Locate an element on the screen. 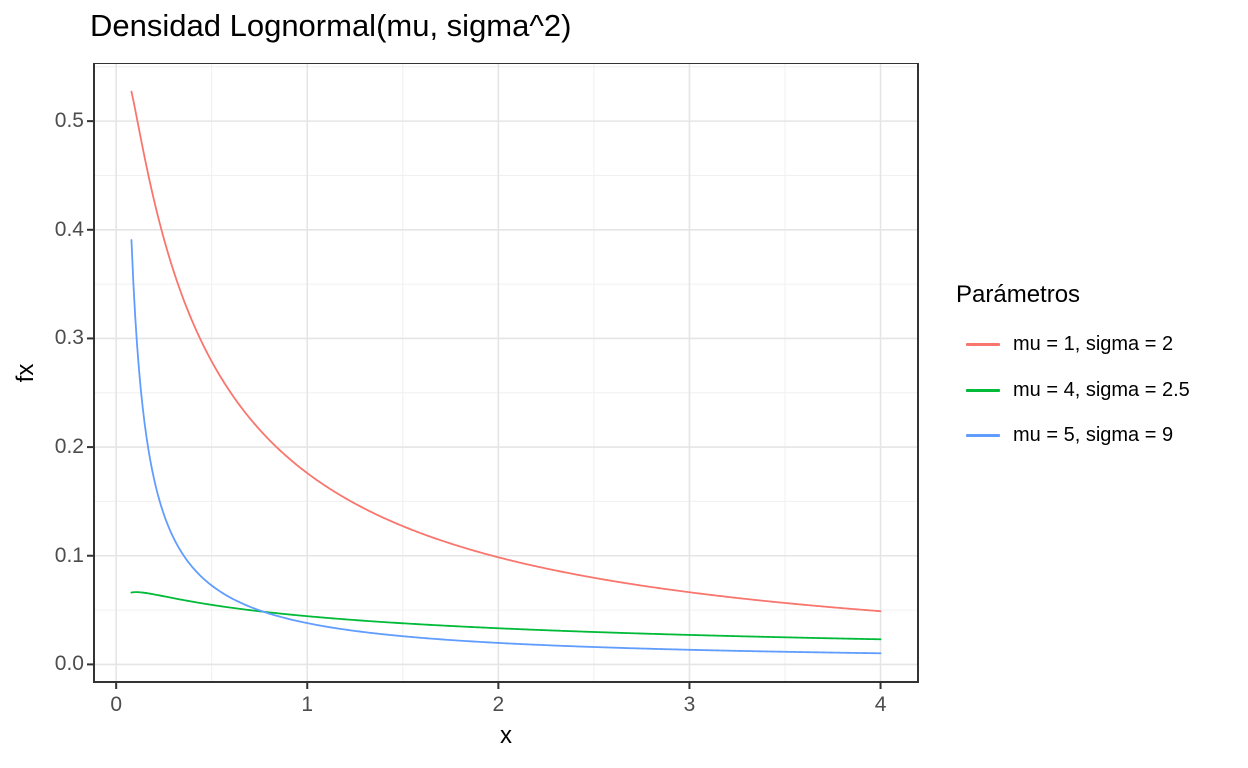 The width and height of the screenshot is (1248, 768). legend-item-label: mu = 1, sigma = 2 is located at coordinates (1093, 344).